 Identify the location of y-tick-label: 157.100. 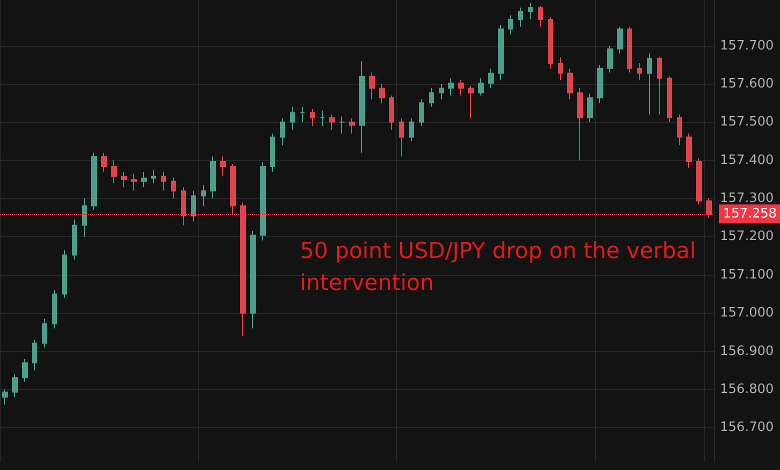
(747, 274).